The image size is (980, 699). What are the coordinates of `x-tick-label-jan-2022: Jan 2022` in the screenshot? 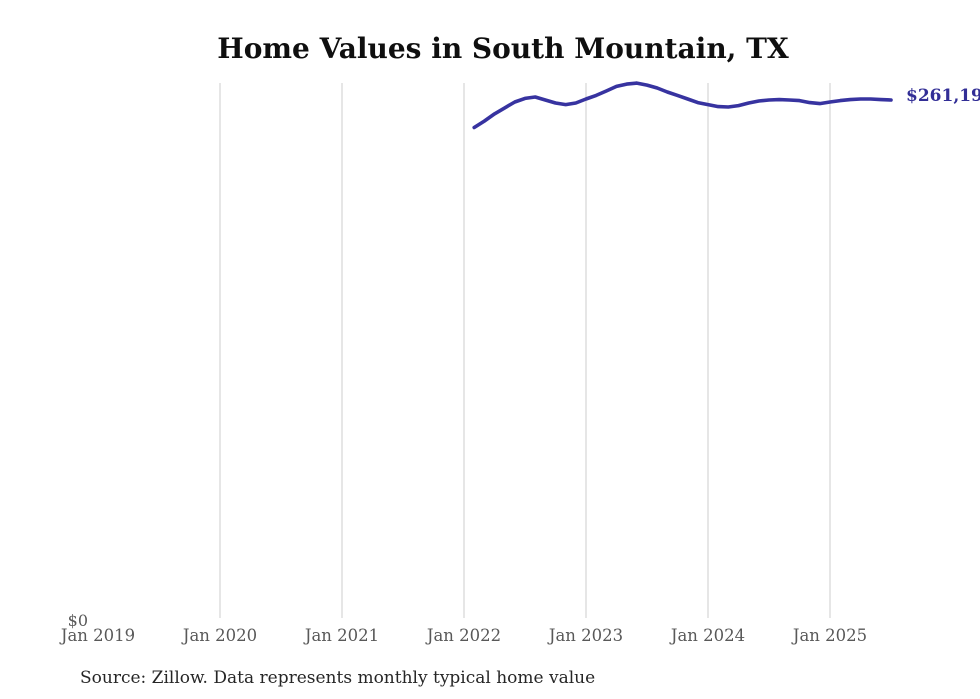 It's located at (463, 635).